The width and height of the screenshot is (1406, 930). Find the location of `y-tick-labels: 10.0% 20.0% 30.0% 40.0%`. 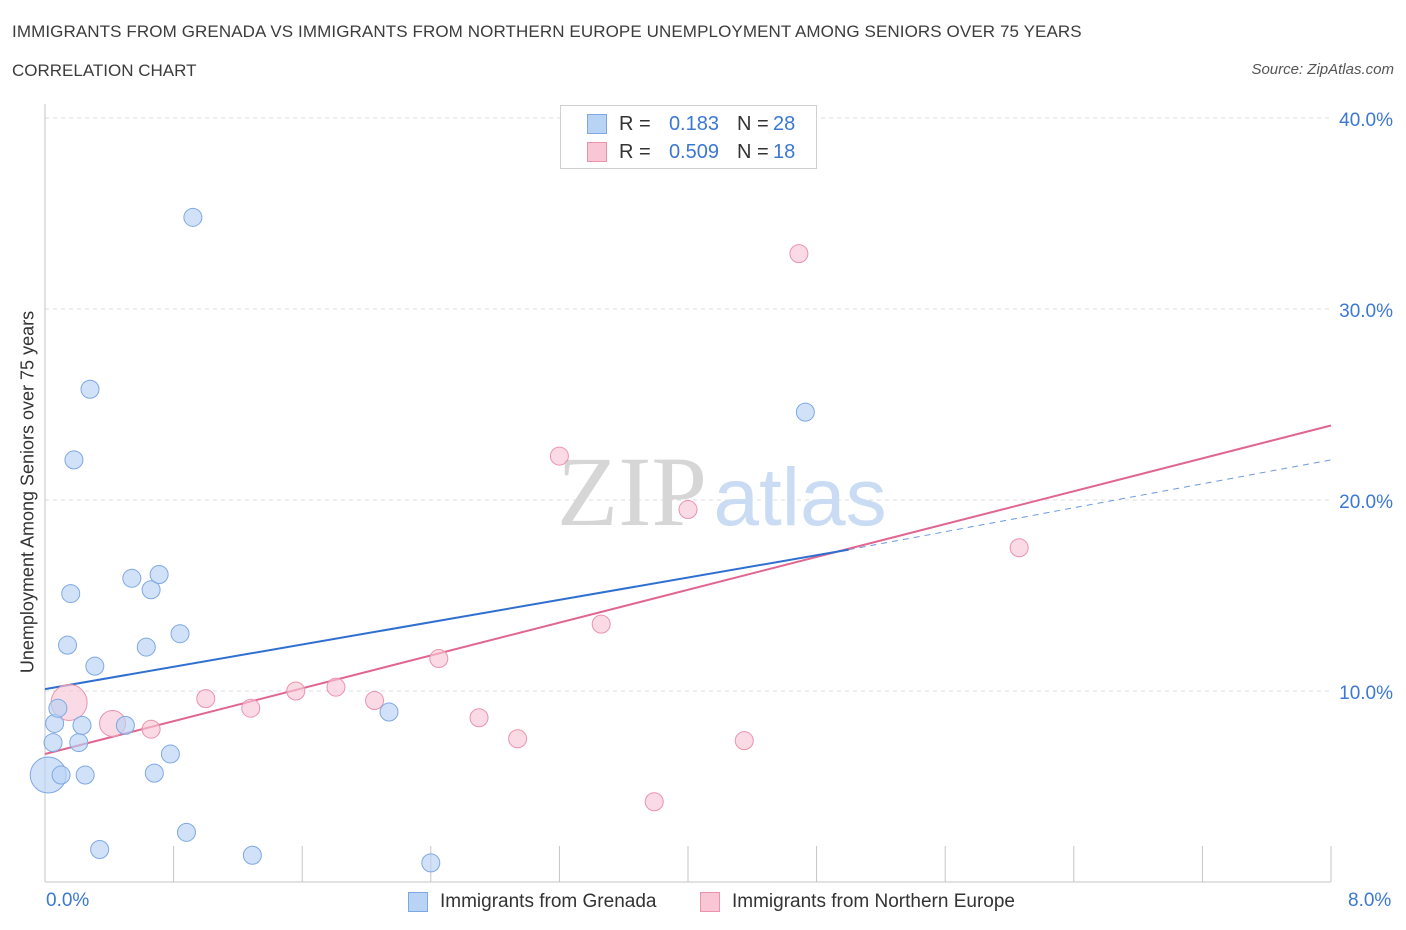

y-tick-labels: 10.0% 20.0% 30.0% 40.0% is located at coordinates (1366, 407).